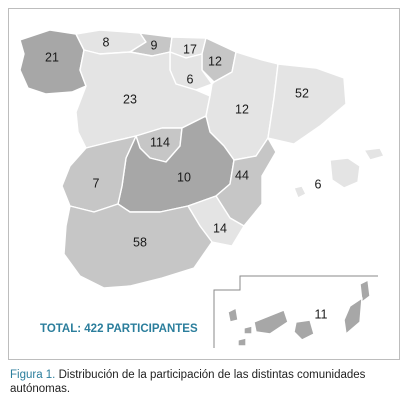 This screenshot has width=412, height=406. Describe the element at coordinates (190, 79) in the screenshot. I see `label-la-rioja: 6` at that location.